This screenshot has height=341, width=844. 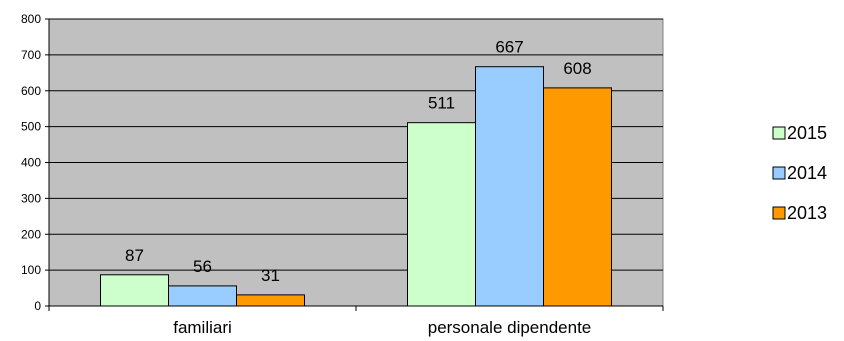 I want to click on legend: 2015 2014 2013, so click(x=799, y=173).